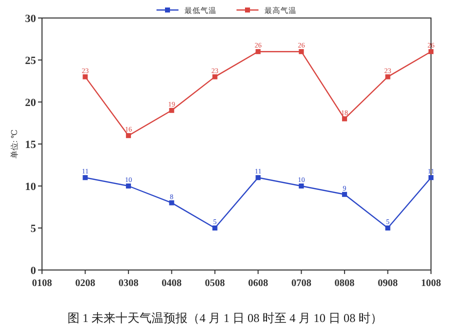 This screenshot has height=335, width=450. What do you see at coordinates (388, 283) in the screenshot?
I see `x-tick-label: 0908` at bounding box center [388, 283].